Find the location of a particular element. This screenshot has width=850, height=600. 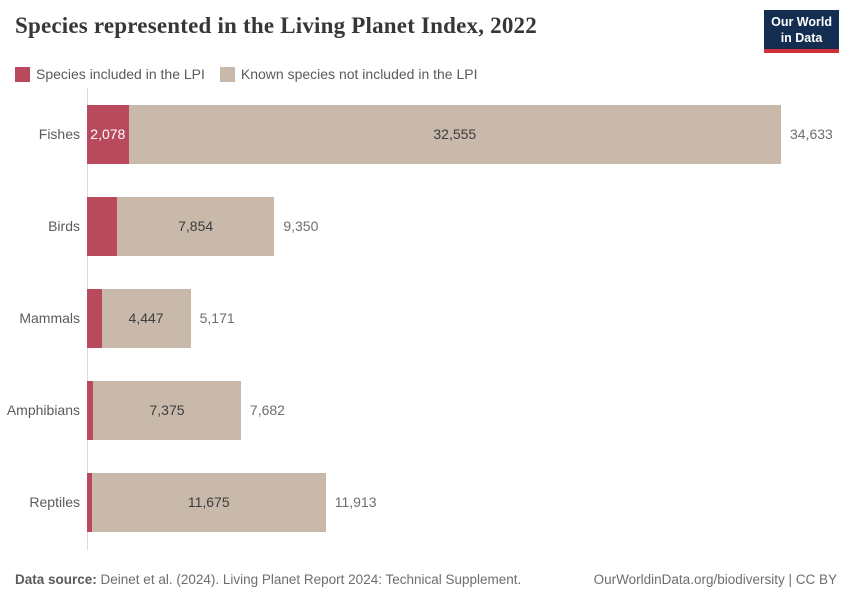

stacked-bar: 4,447 is located at coordinates (139, 318).